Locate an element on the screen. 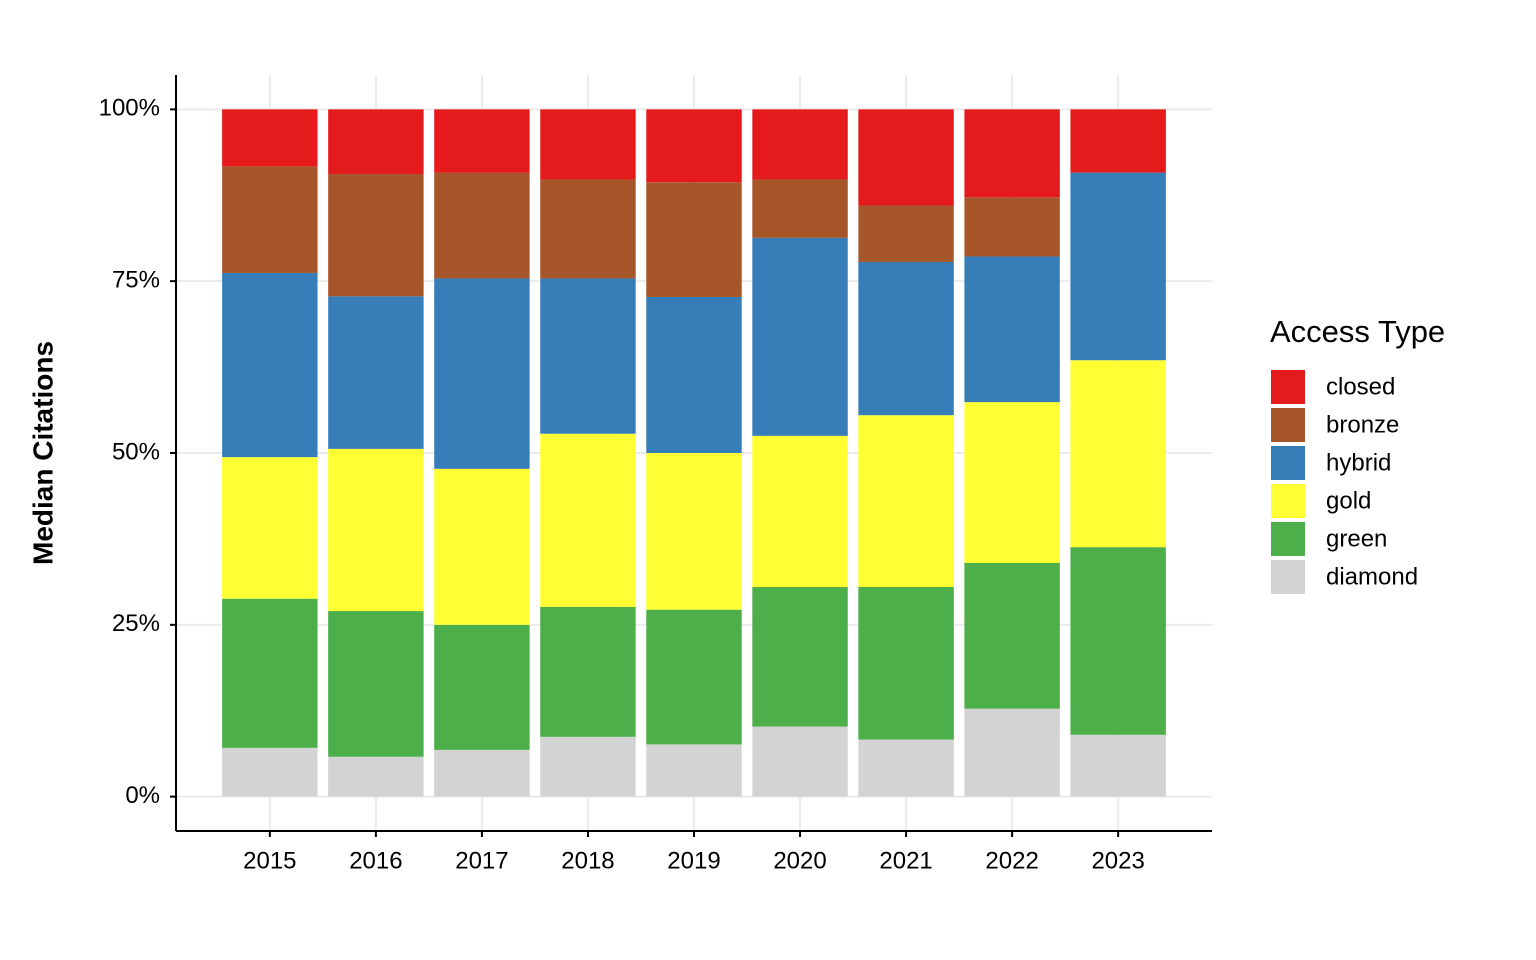 This screenshot has width=1536, height=960. legend-title: Access Type is located at coordinates (1357, 331).